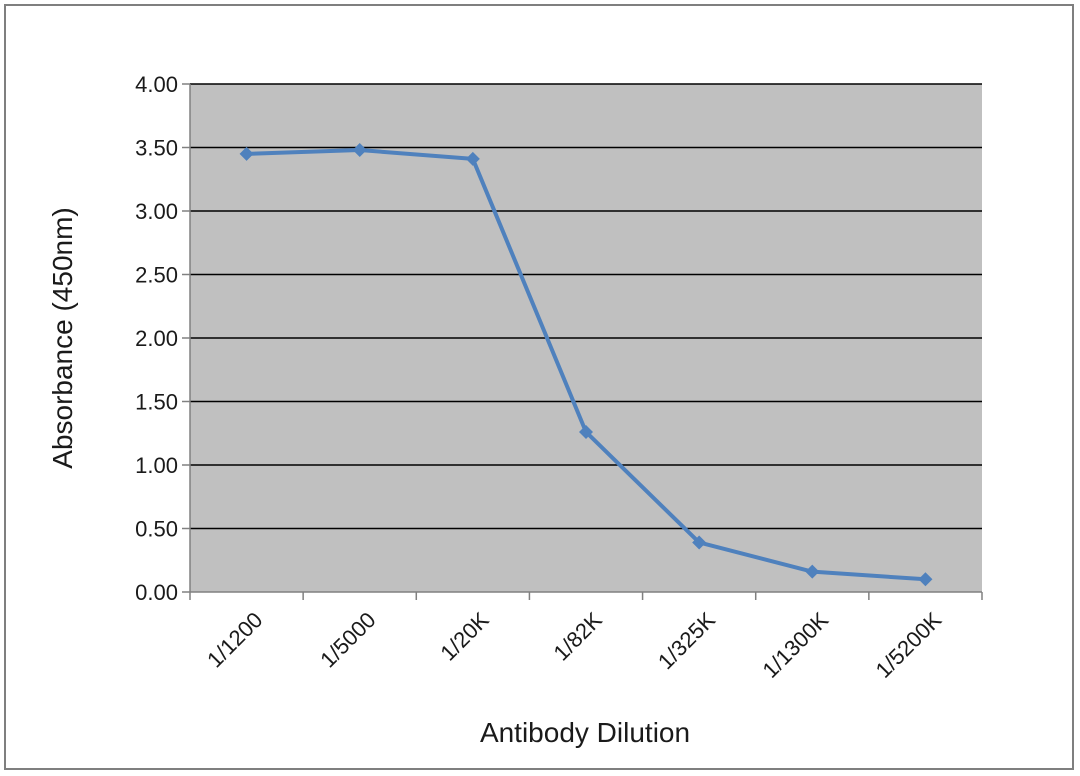 The height and width of the screenshot is (776, 1080). What do you see at coordinates (909, 645) in the screenshot?
I see `x-tick-label: 1/5200K` at bounding box center [909, 645].